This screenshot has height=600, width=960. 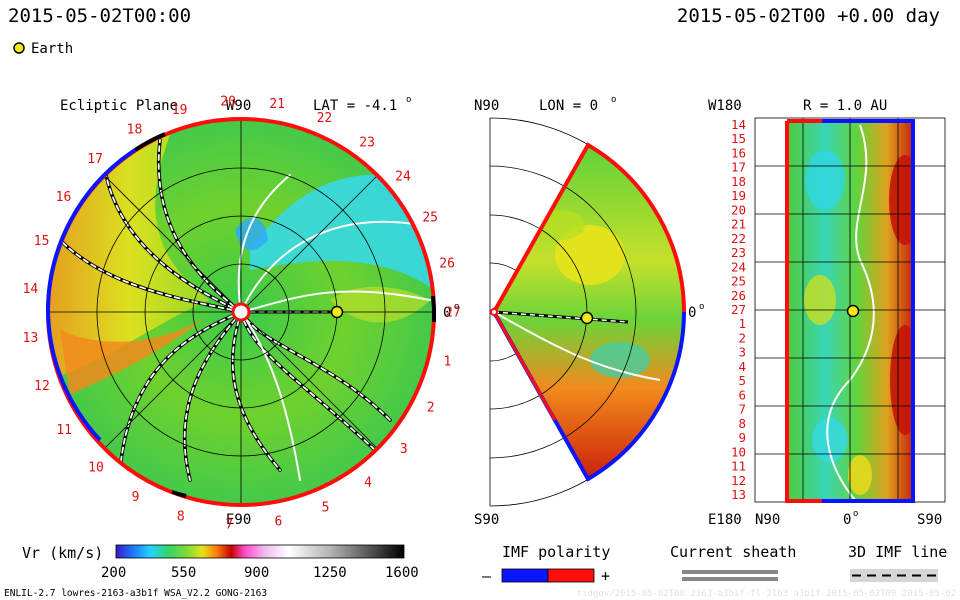 What do you see at coordinates (738, 153) in the screenshot?
I see `radial-row-number: 16` at bounding box center [738, 153].